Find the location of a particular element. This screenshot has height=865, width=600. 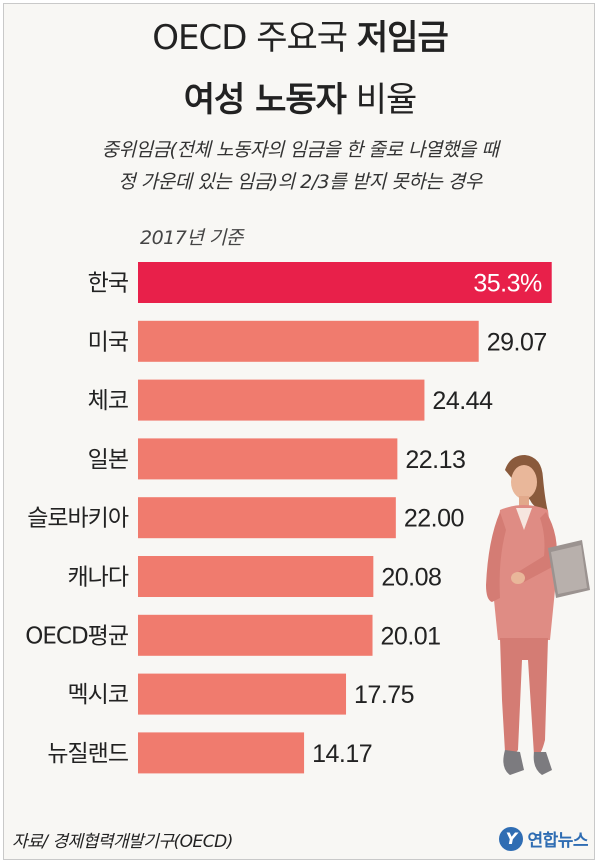

category-label: 멕시코 is located at coordinates (98, 695).